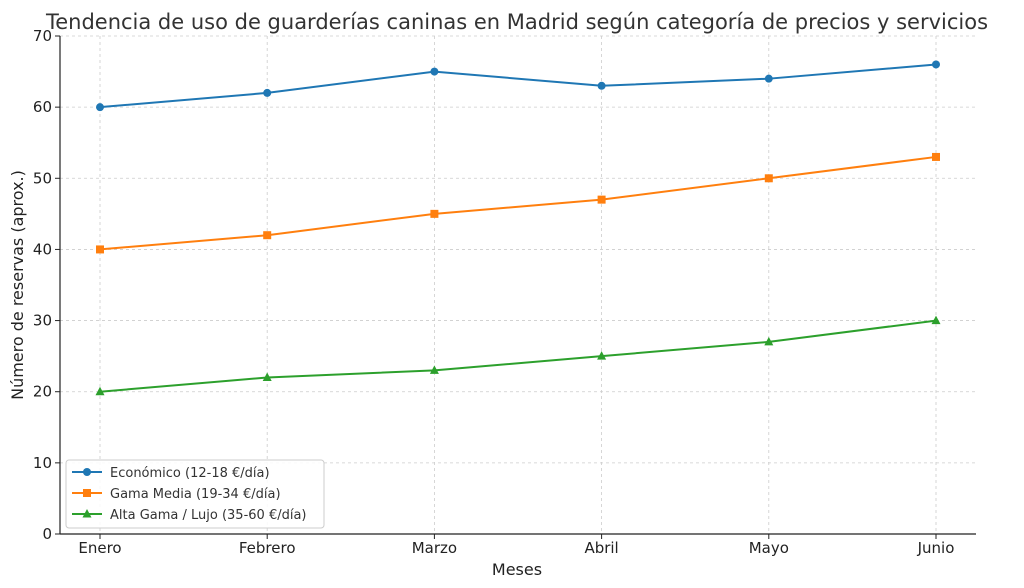 The width and height of the screenshot is (1024, 588). What do you see at coordinates (769, 548) in the screenshot?
I see `x-tick-label: Mayo` at bounding box center [769, 548].